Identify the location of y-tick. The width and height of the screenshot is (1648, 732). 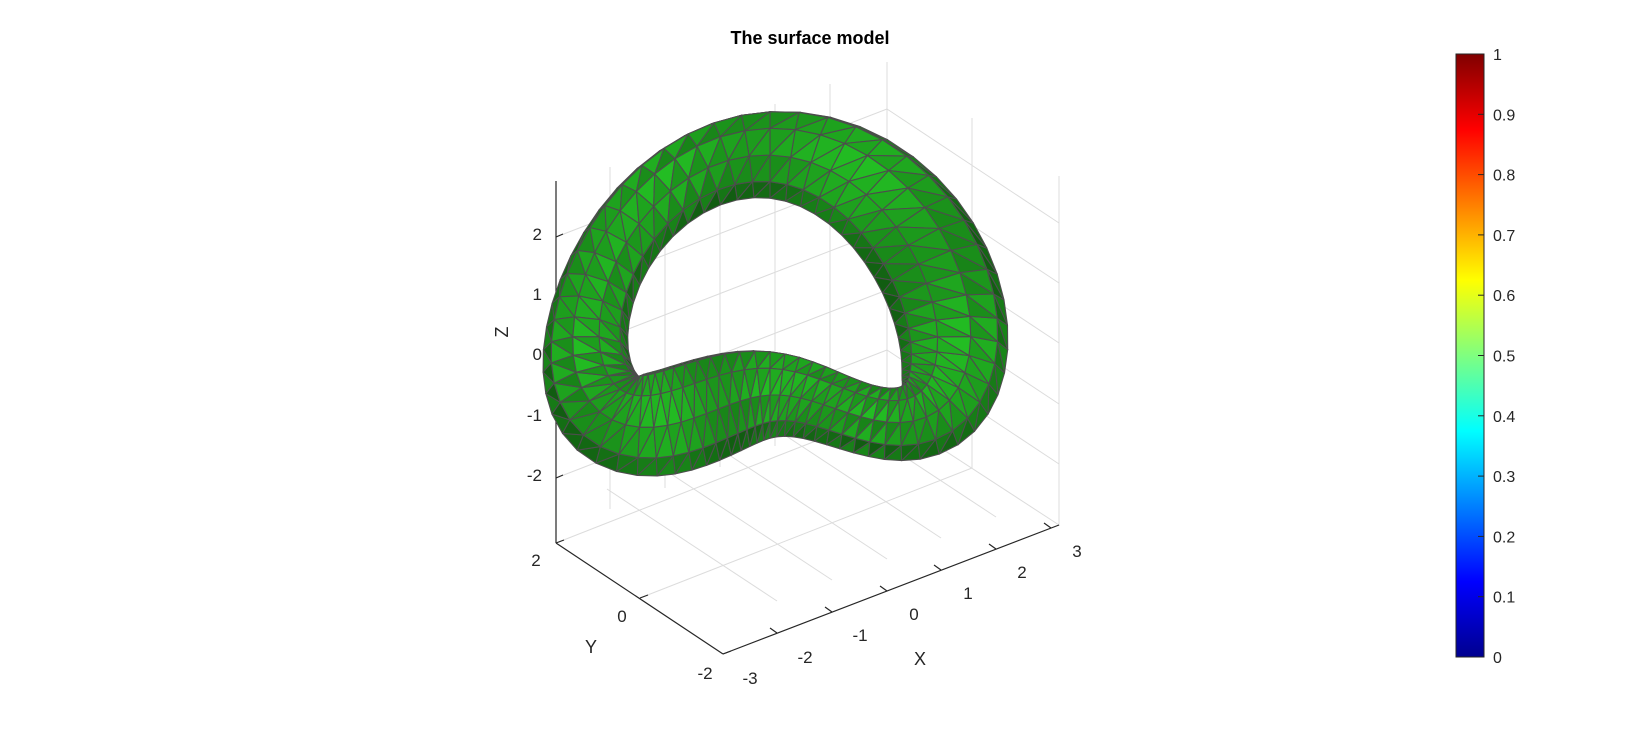
(727, 652).